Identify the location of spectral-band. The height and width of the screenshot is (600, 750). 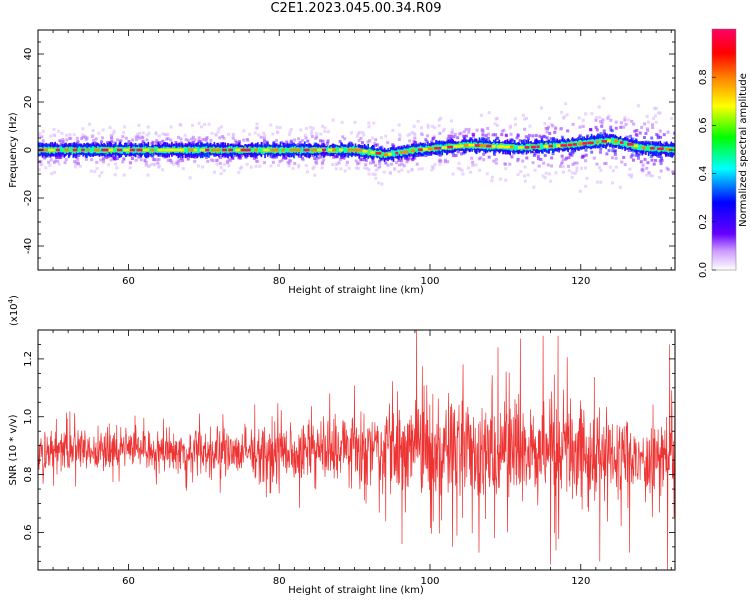
(356, 144).